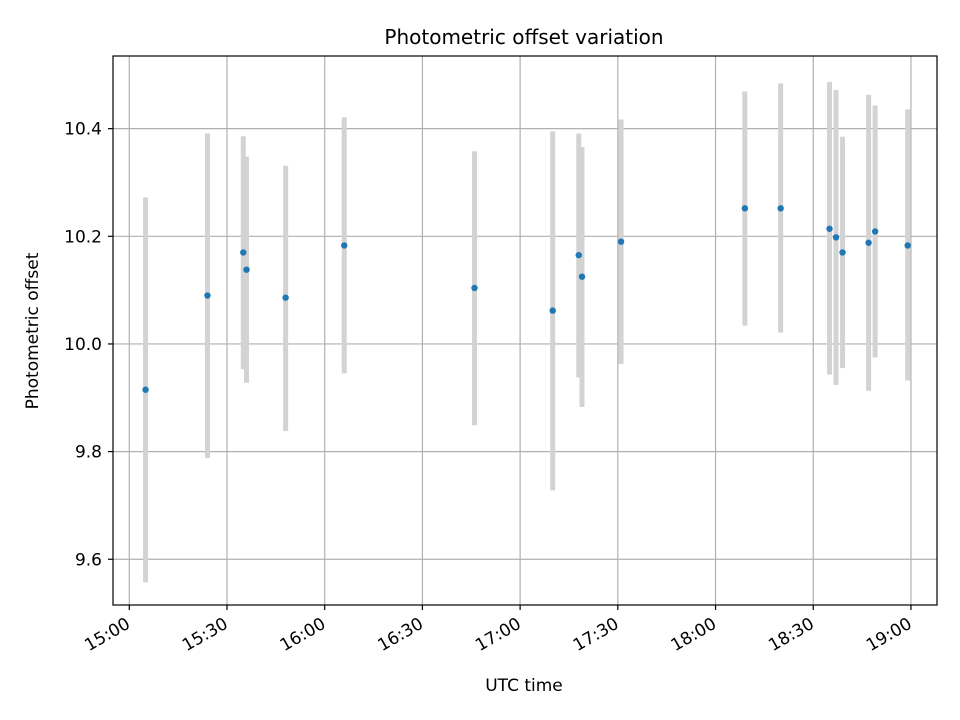 The width and height of the screenshot is (960, 720). Describe the element at coordinates (523, 37) in the screenshot. I see `chart-title: Photometric offset variation` at that location.